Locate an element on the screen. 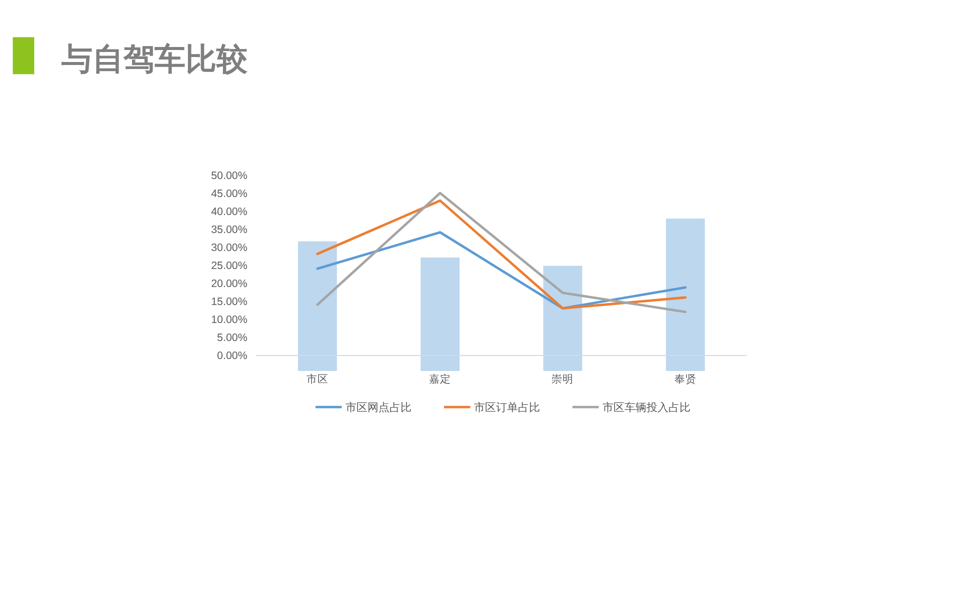 Image resolution: width=960 pixels, height=600 pixels. y-tick-label: 45.00% is located at coordinates (229, 194).